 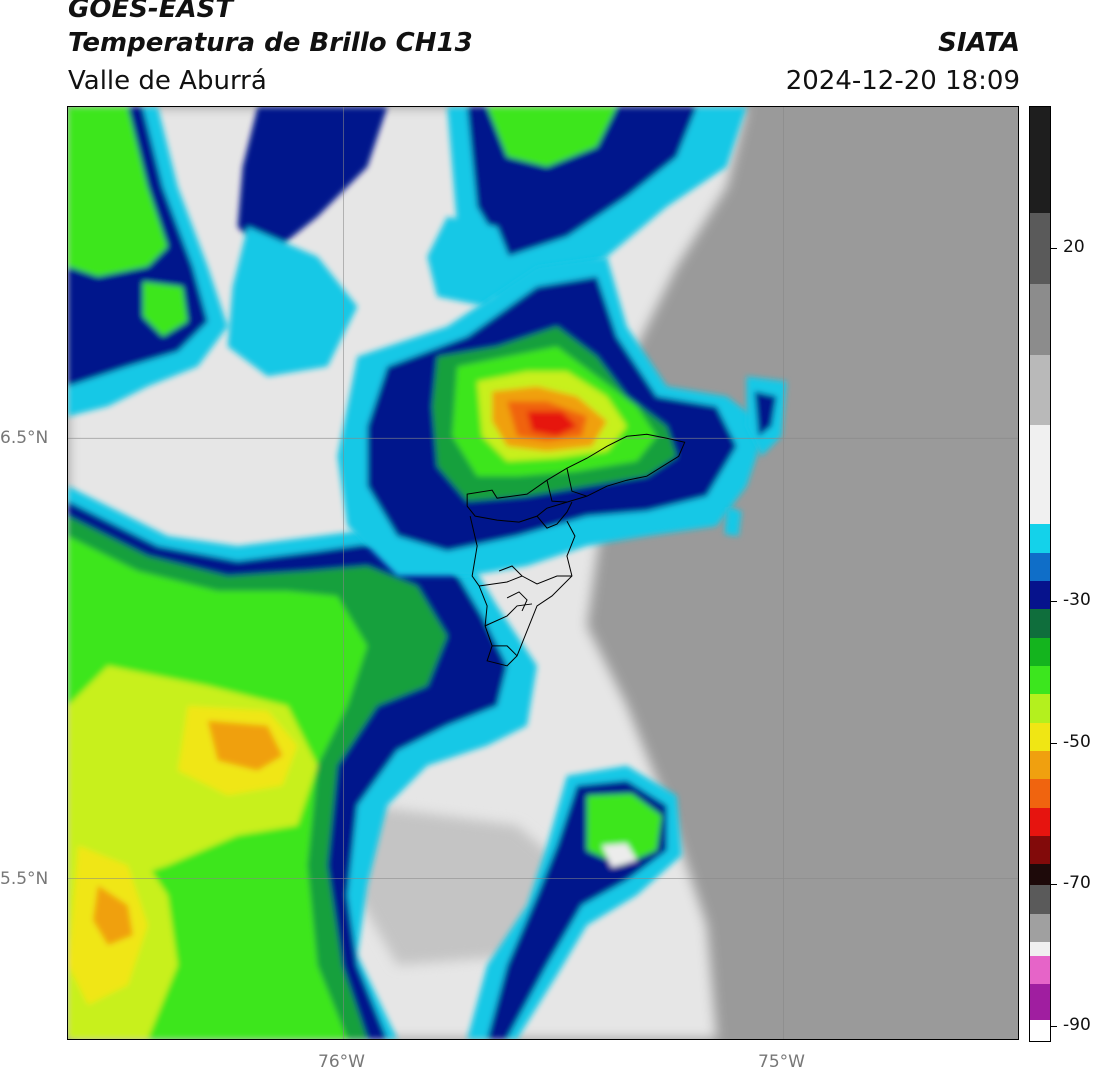 I want to click on product-title: Temperatura de Brillo CH13, so click(x=270, y=43).